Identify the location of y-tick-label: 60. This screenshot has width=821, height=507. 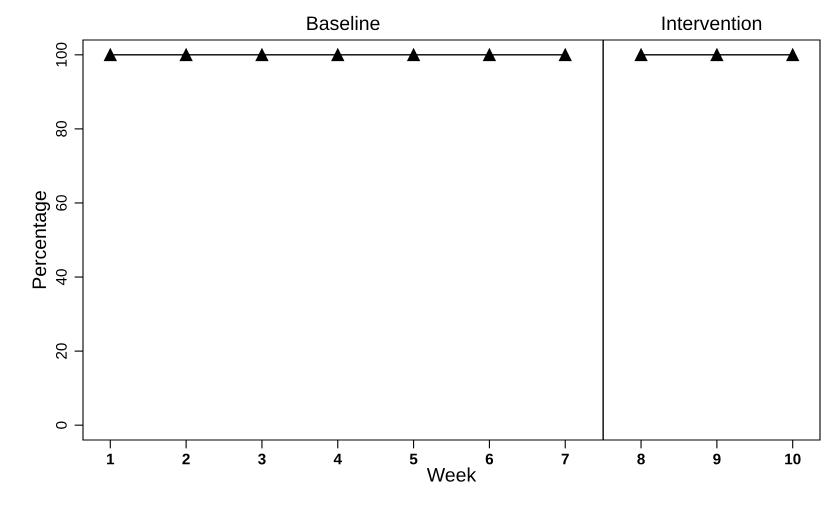
(61, 203).